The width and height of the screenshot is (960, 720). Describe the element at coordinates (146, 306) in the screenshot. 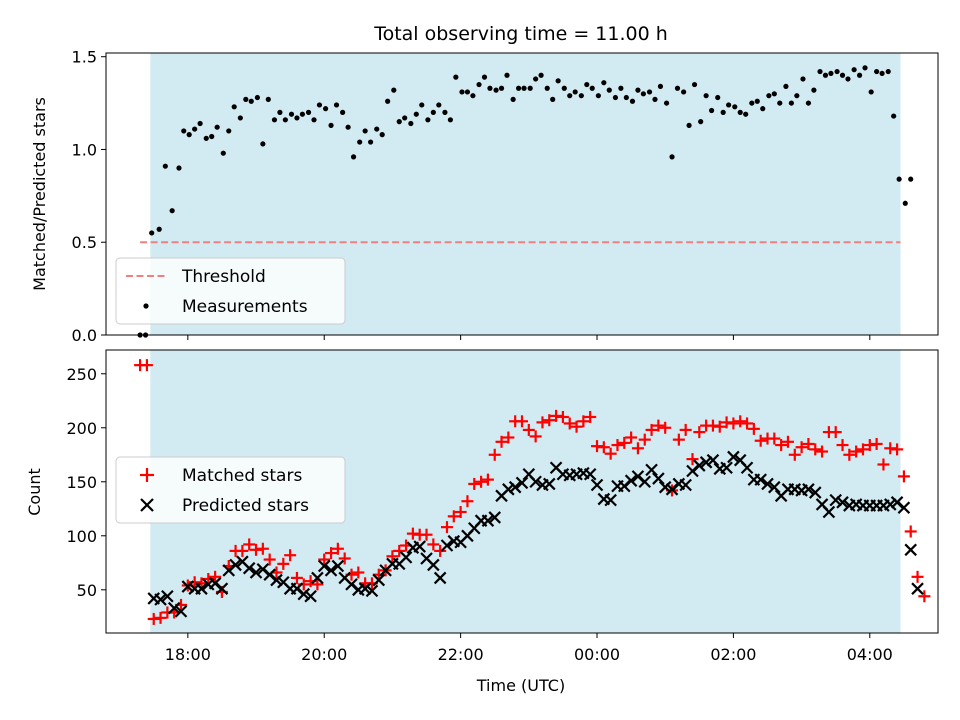

I see `legend-measurement-swatch` at that location.